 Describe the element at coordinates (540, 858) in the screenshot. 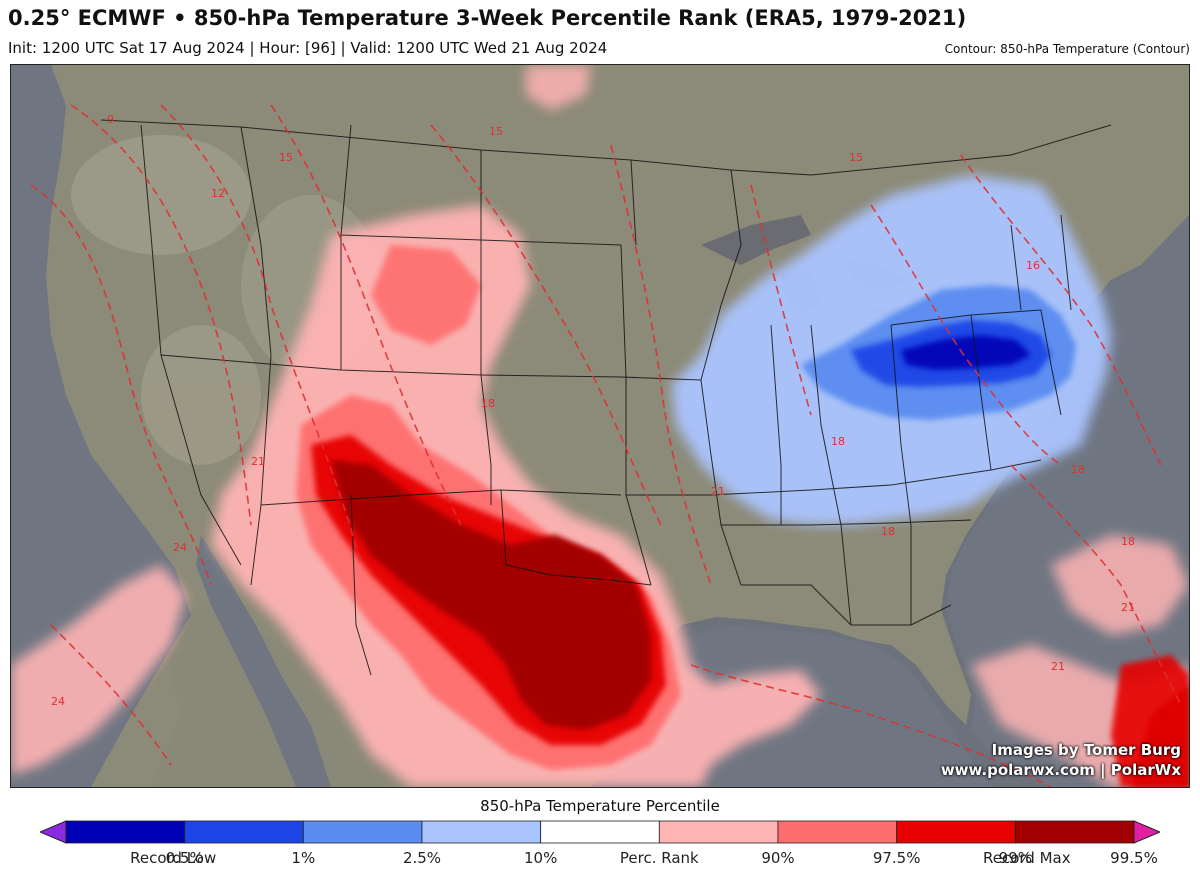

I see `colorbar-label: 10%` at that location.